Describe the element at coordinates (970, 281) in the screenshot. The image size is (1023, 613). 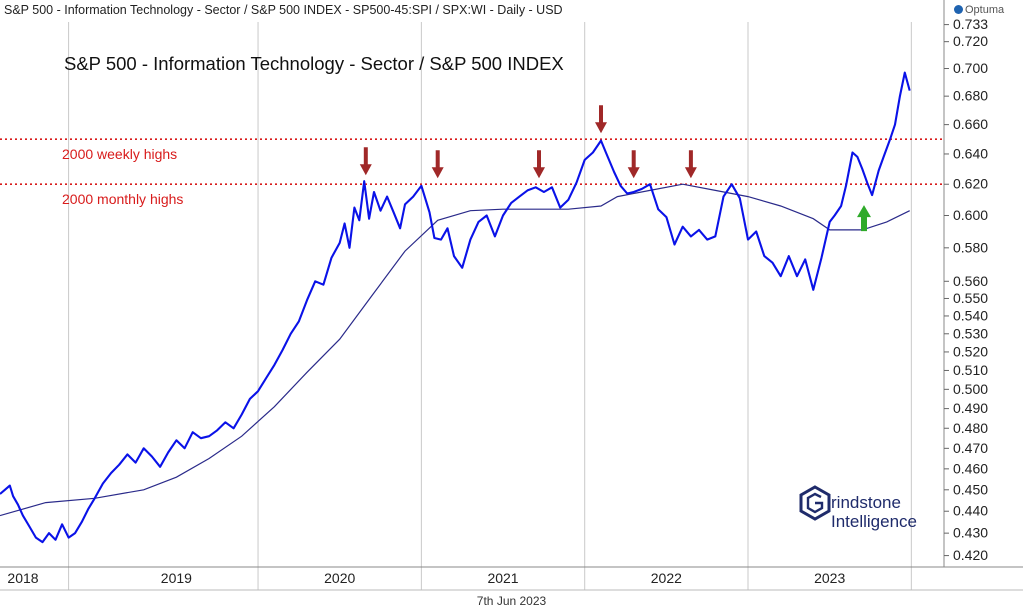
I see `y-tick-label-14: 0.560` at that location.